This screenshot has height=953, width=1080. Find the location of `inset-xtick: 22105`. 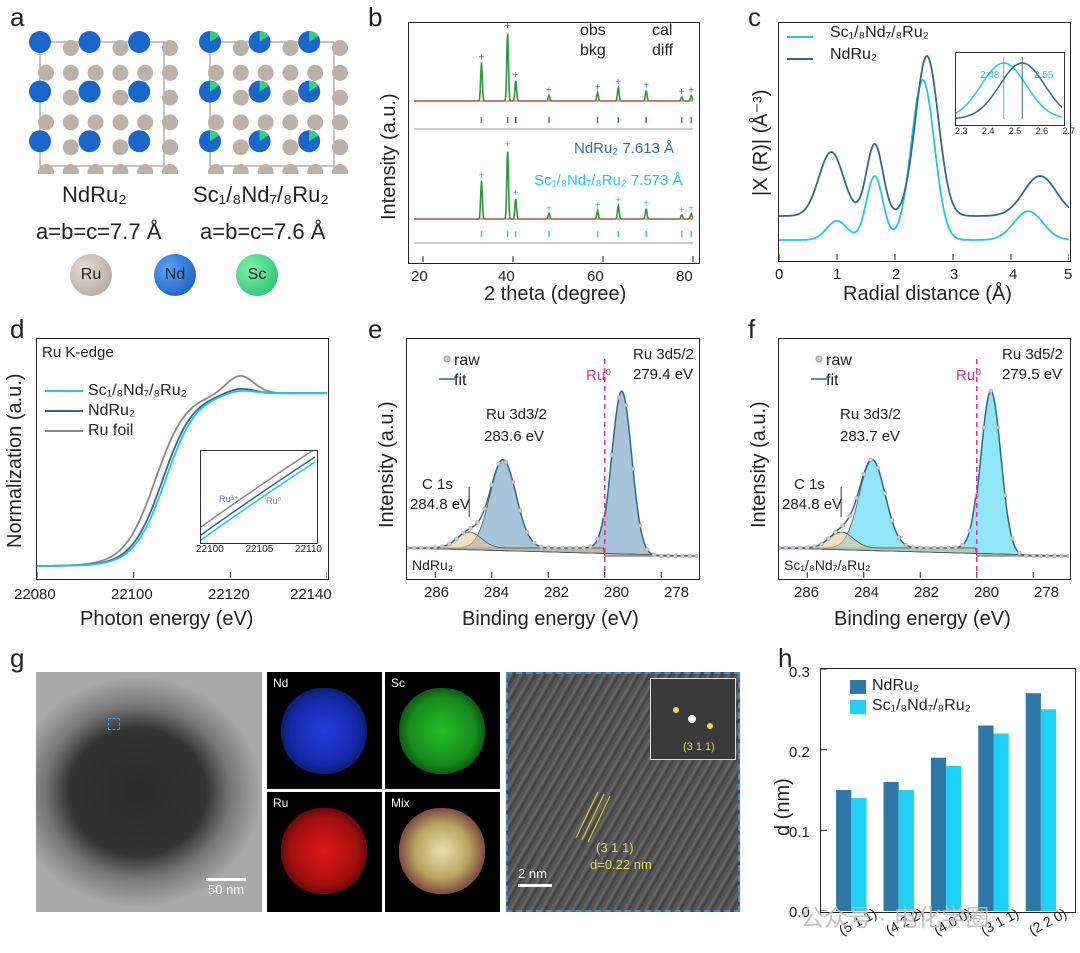

inset-xtick: 22105 is located at coordinates (259, 549).